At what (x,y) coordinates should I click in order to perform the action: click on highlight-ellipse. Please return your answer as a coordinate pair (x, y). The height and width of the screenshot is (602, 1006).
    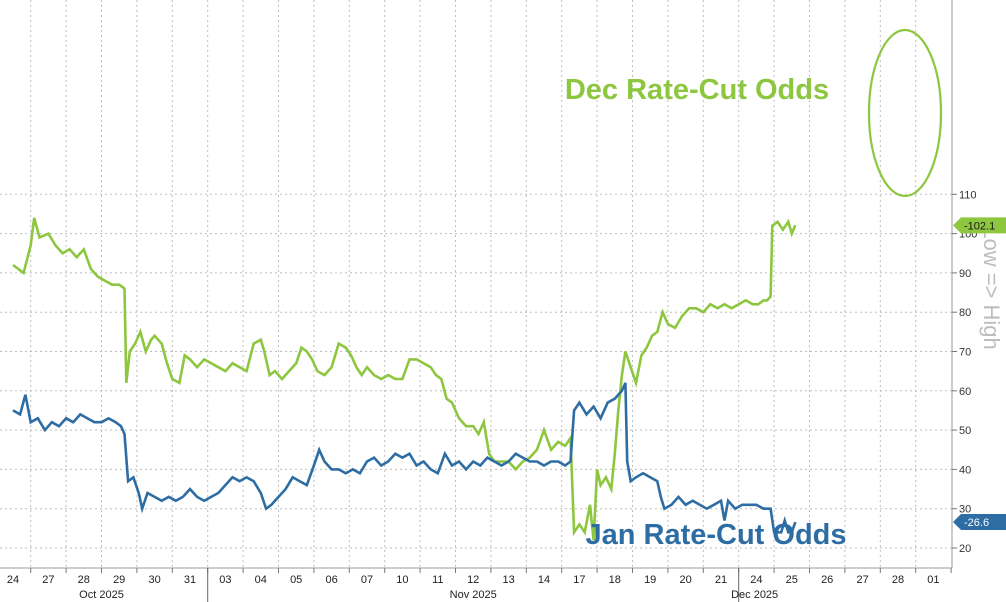
    Looking at the image, I should click on (905, 113).